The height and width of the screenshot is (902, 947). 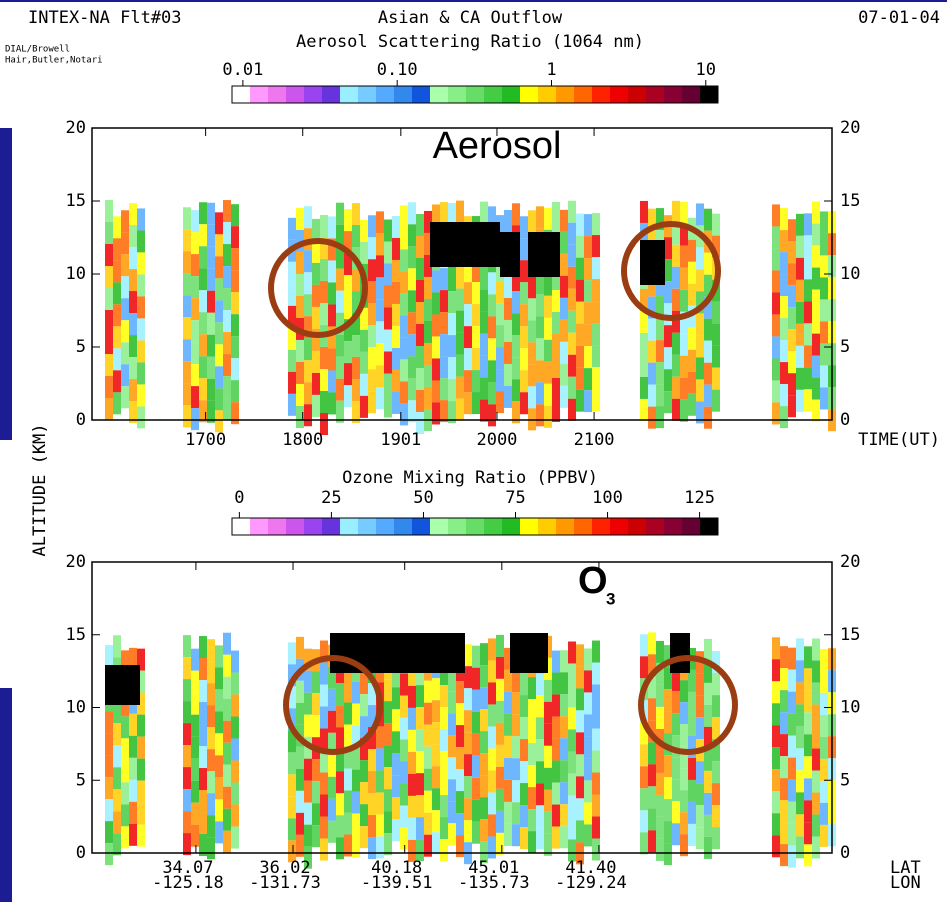 I want to click on panel-label: O, so click(x=593, y=581).